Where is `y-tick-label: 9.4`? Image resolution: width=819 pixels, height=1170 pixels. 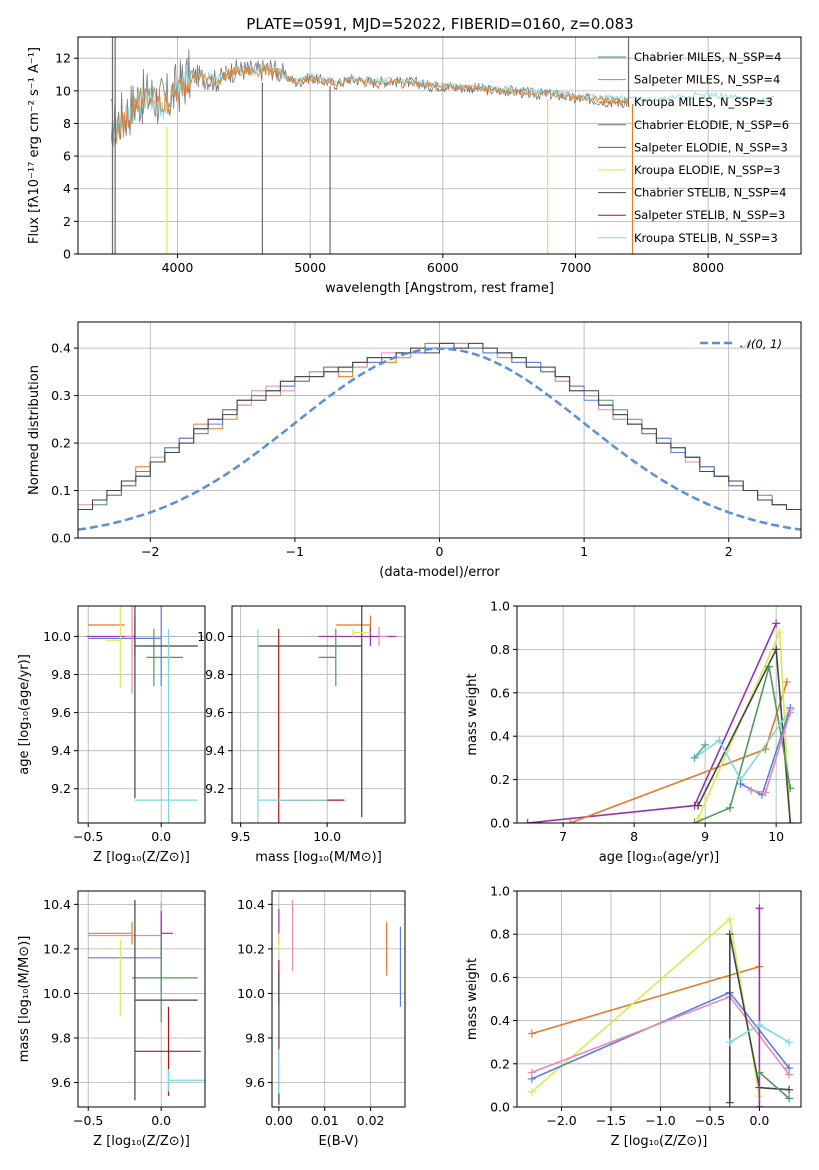 y-tick-label: 9.4 is located at coordinates (215, 750).